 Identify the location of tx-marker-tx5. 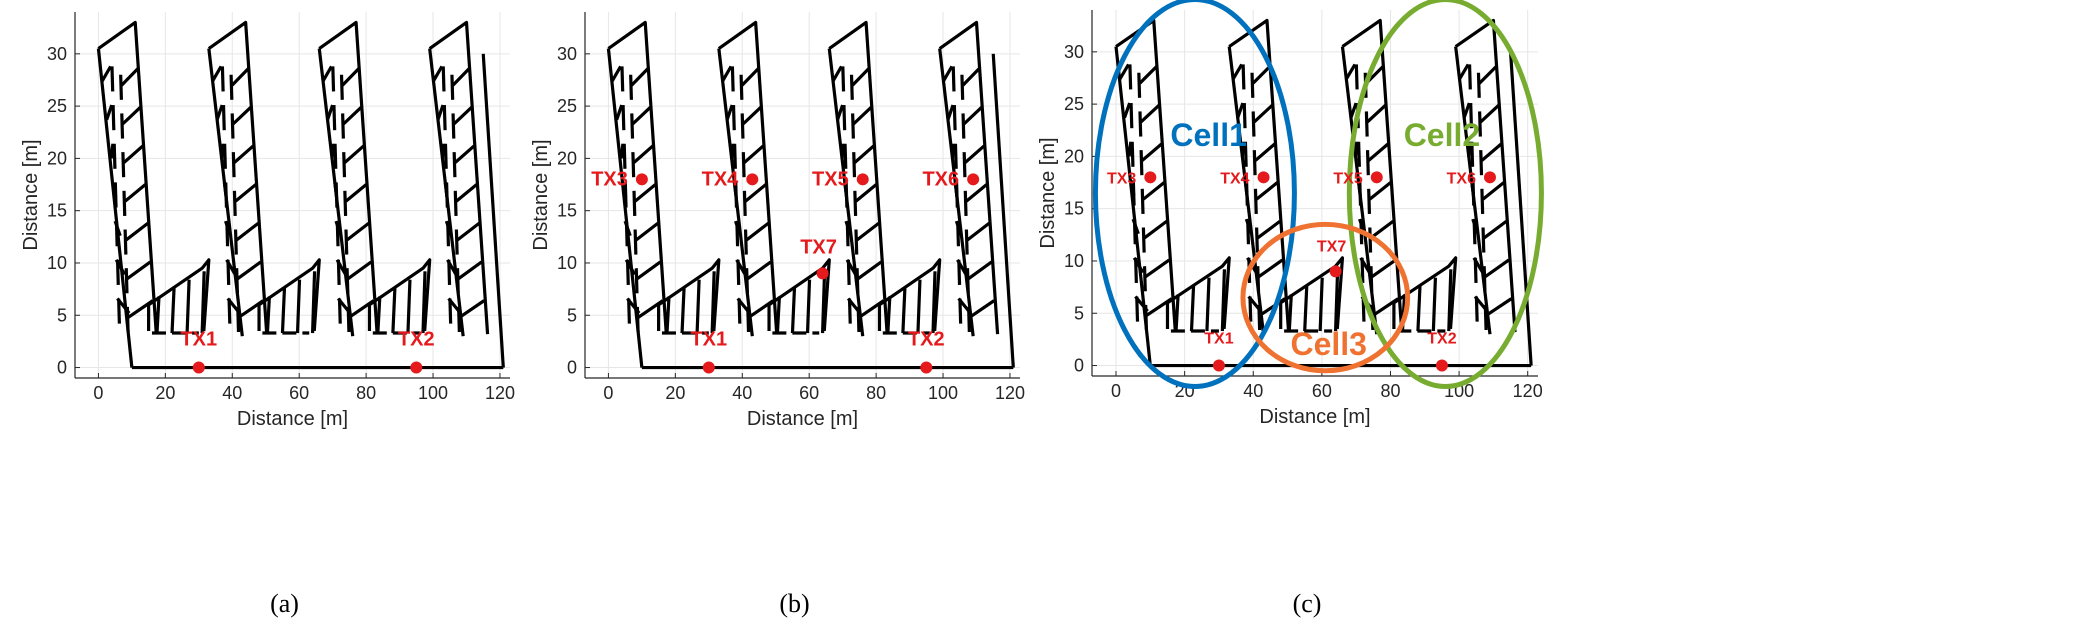
(862, 179).